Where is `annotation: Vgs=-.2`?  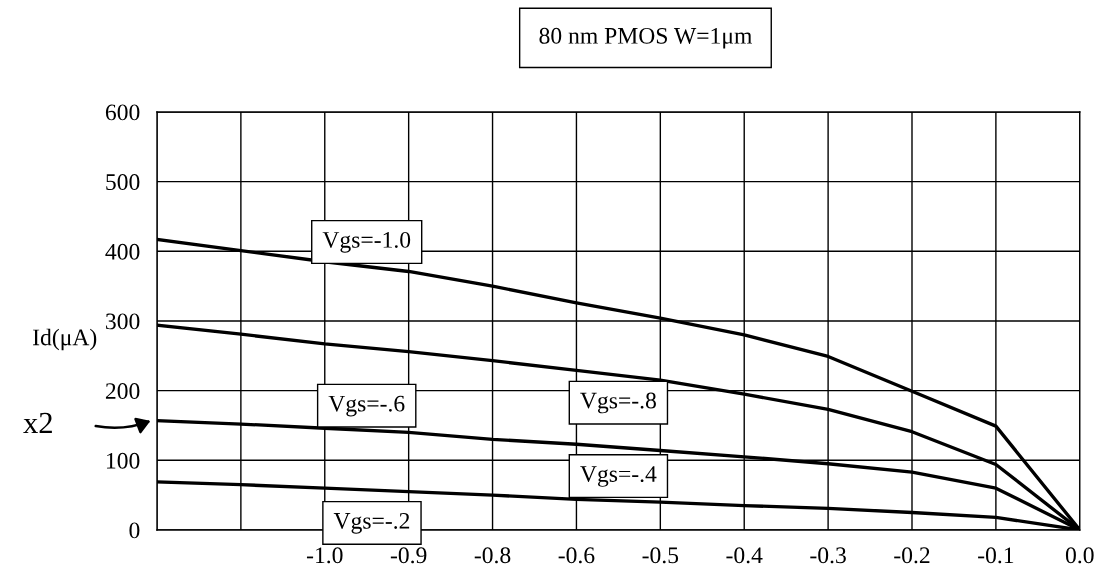 annotation: Vgs=-.2 is located at coordinates (371, 523).